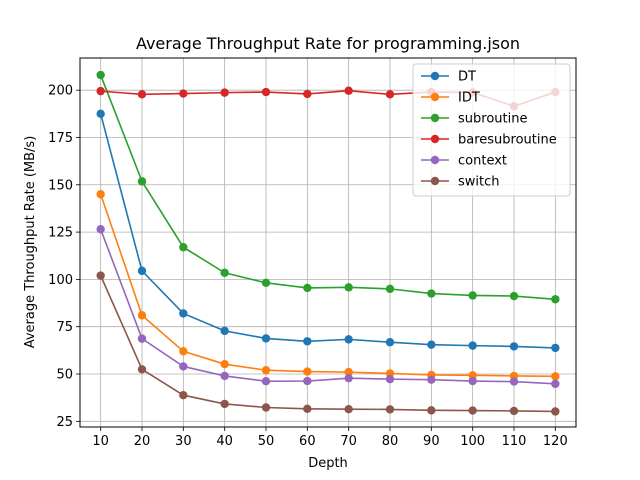 This screenshot has height=480, width=640. Describe the element at coordinates (555, 441) in the screenshot. I see `x-tick-label: 120` at that location.